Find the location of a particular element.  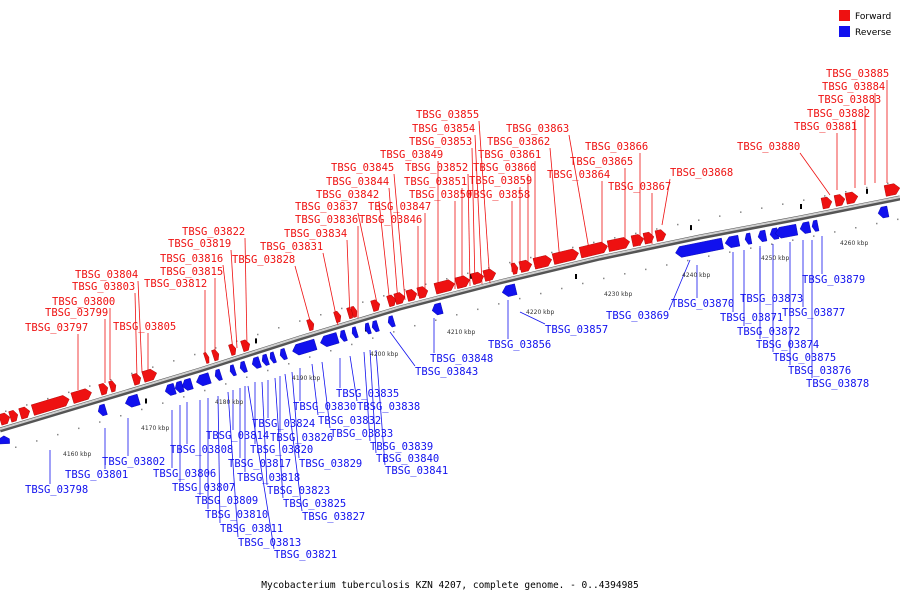

gene-label: TBSG_03859 is located at coordinates (500, 181).